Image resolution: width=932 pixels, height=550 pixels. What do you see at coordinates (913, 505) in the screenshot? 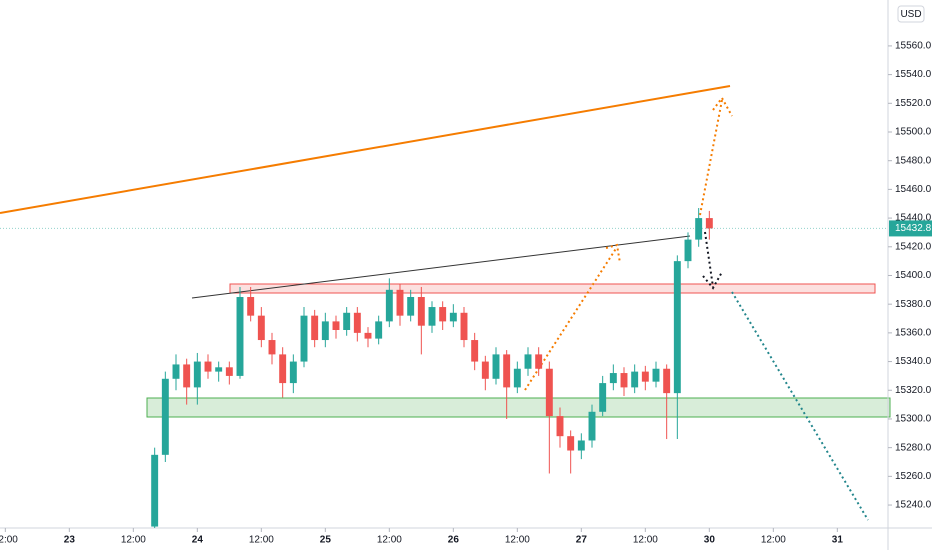
I see `y-tick-label: 15240.0` at bounding box center [913, 505].